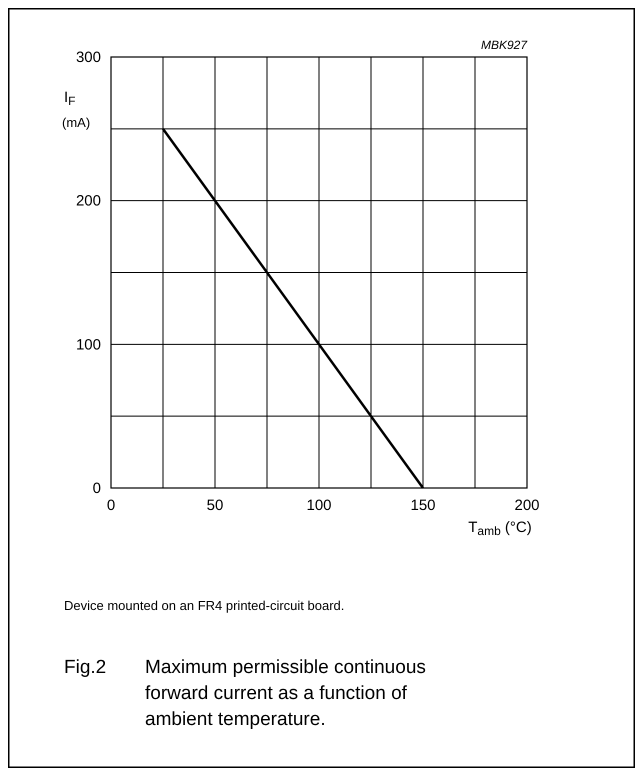  I want to click on y-tick-label: 300, so click(88, 57).